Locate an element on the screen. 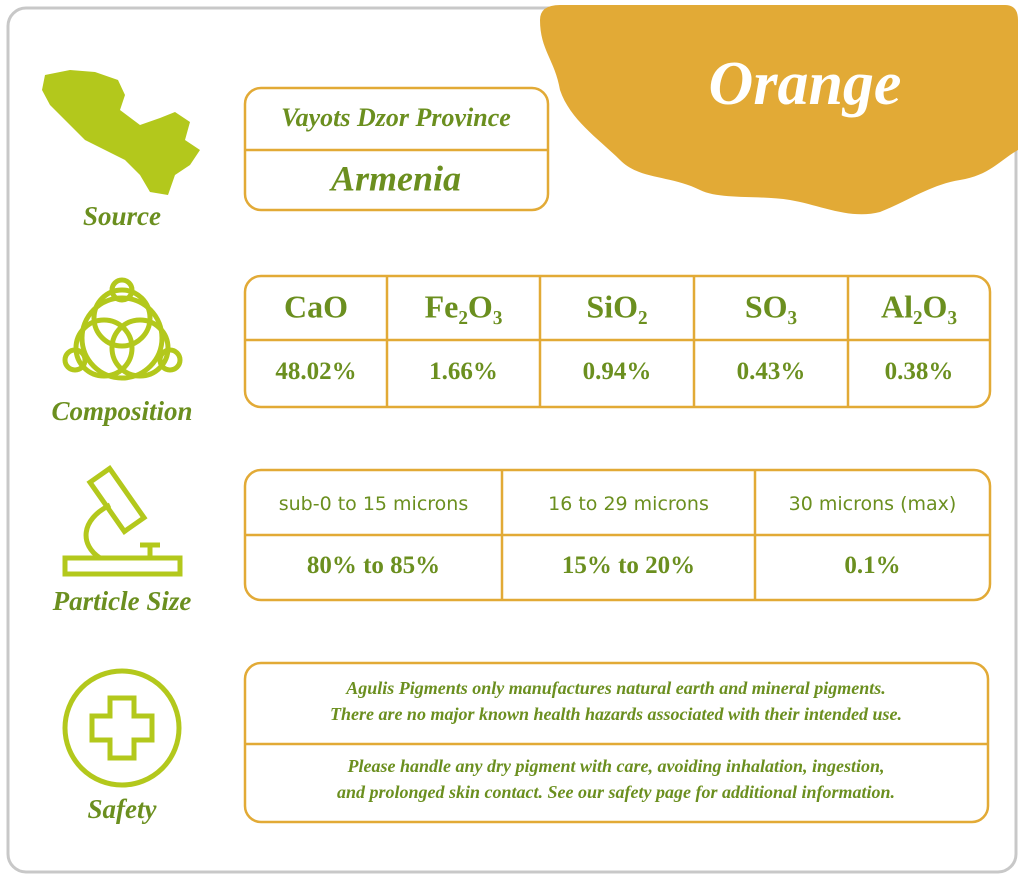 The image size is (1024, 880). composition-icon is located at coordinates (122, 329).